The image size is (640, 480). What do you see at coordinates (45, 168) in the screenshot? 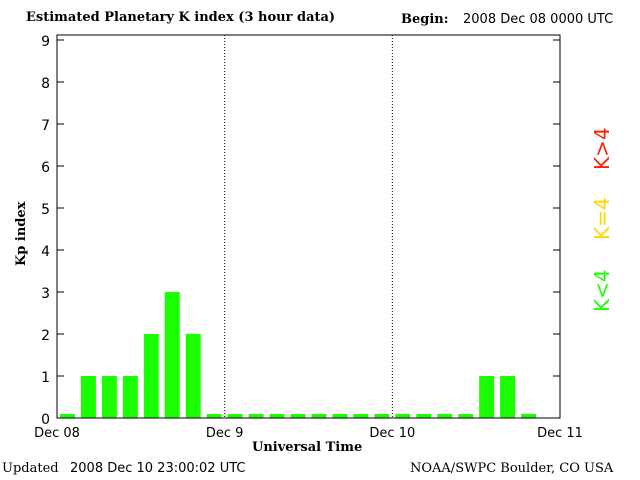
I see `y-tick-label: 6` at bounding box center [45, 168].